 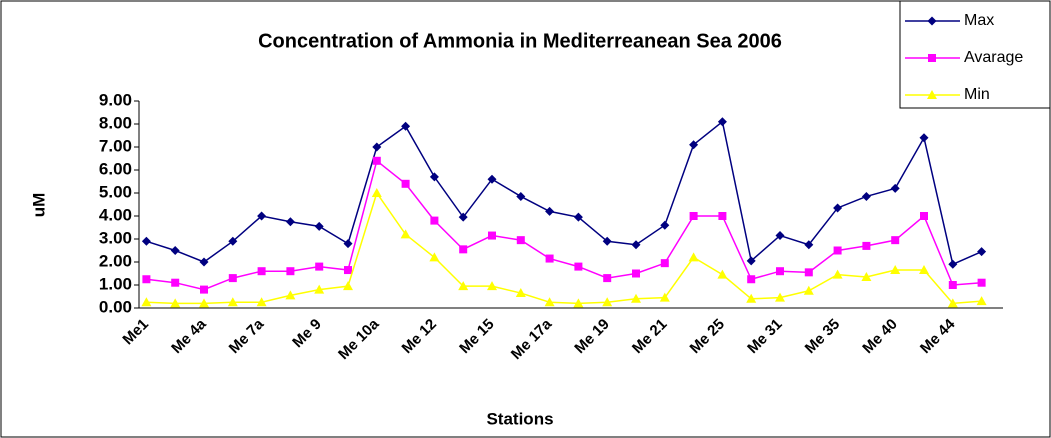 I want to click on y-axis-label: uM, so click(x=38, y=205).